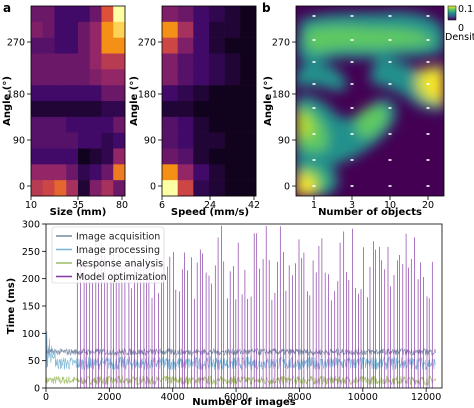  I want to click on density-ytick-label: 180, so click(281, 95).